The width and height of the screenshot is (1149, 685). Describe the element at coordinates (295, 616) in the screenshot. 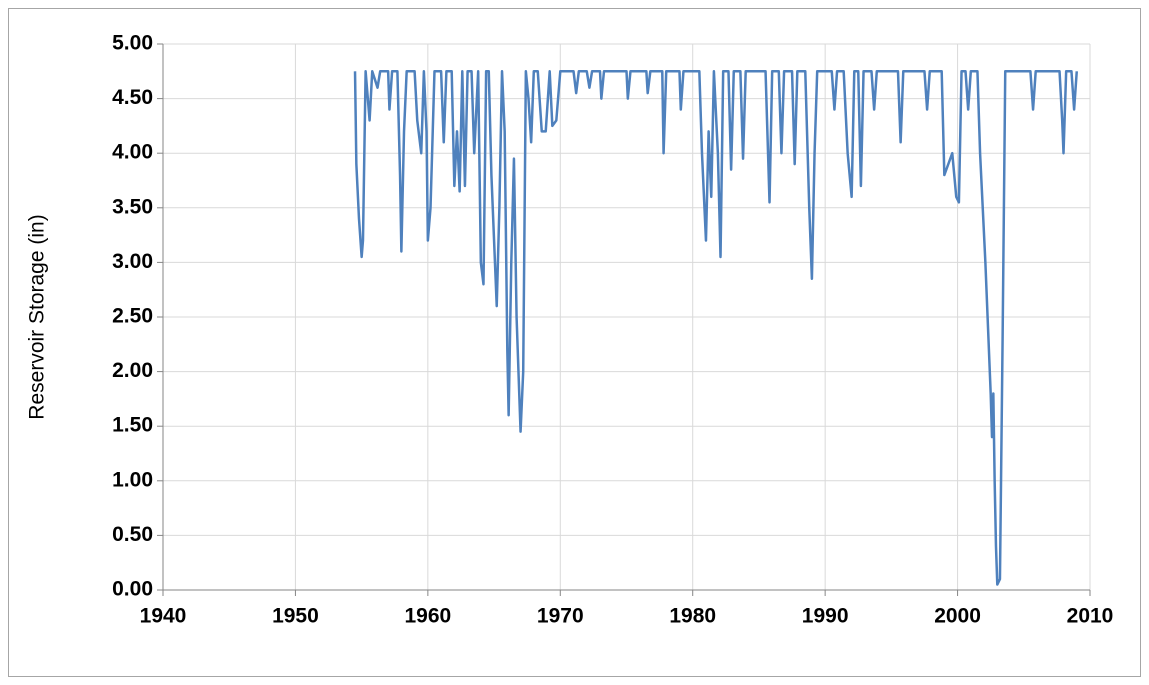

I see `x-tick-label: 1950` at that location.